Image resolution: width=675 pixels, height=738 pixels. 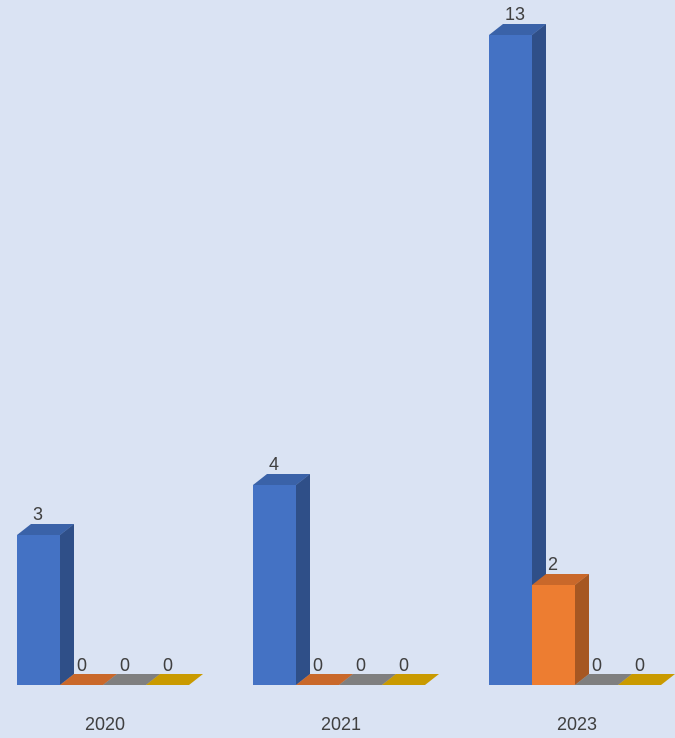 What do you see at coordinates (38, 610) in the screenshot?
I see `bar-2020-s1` at bounding box center [38, 610].